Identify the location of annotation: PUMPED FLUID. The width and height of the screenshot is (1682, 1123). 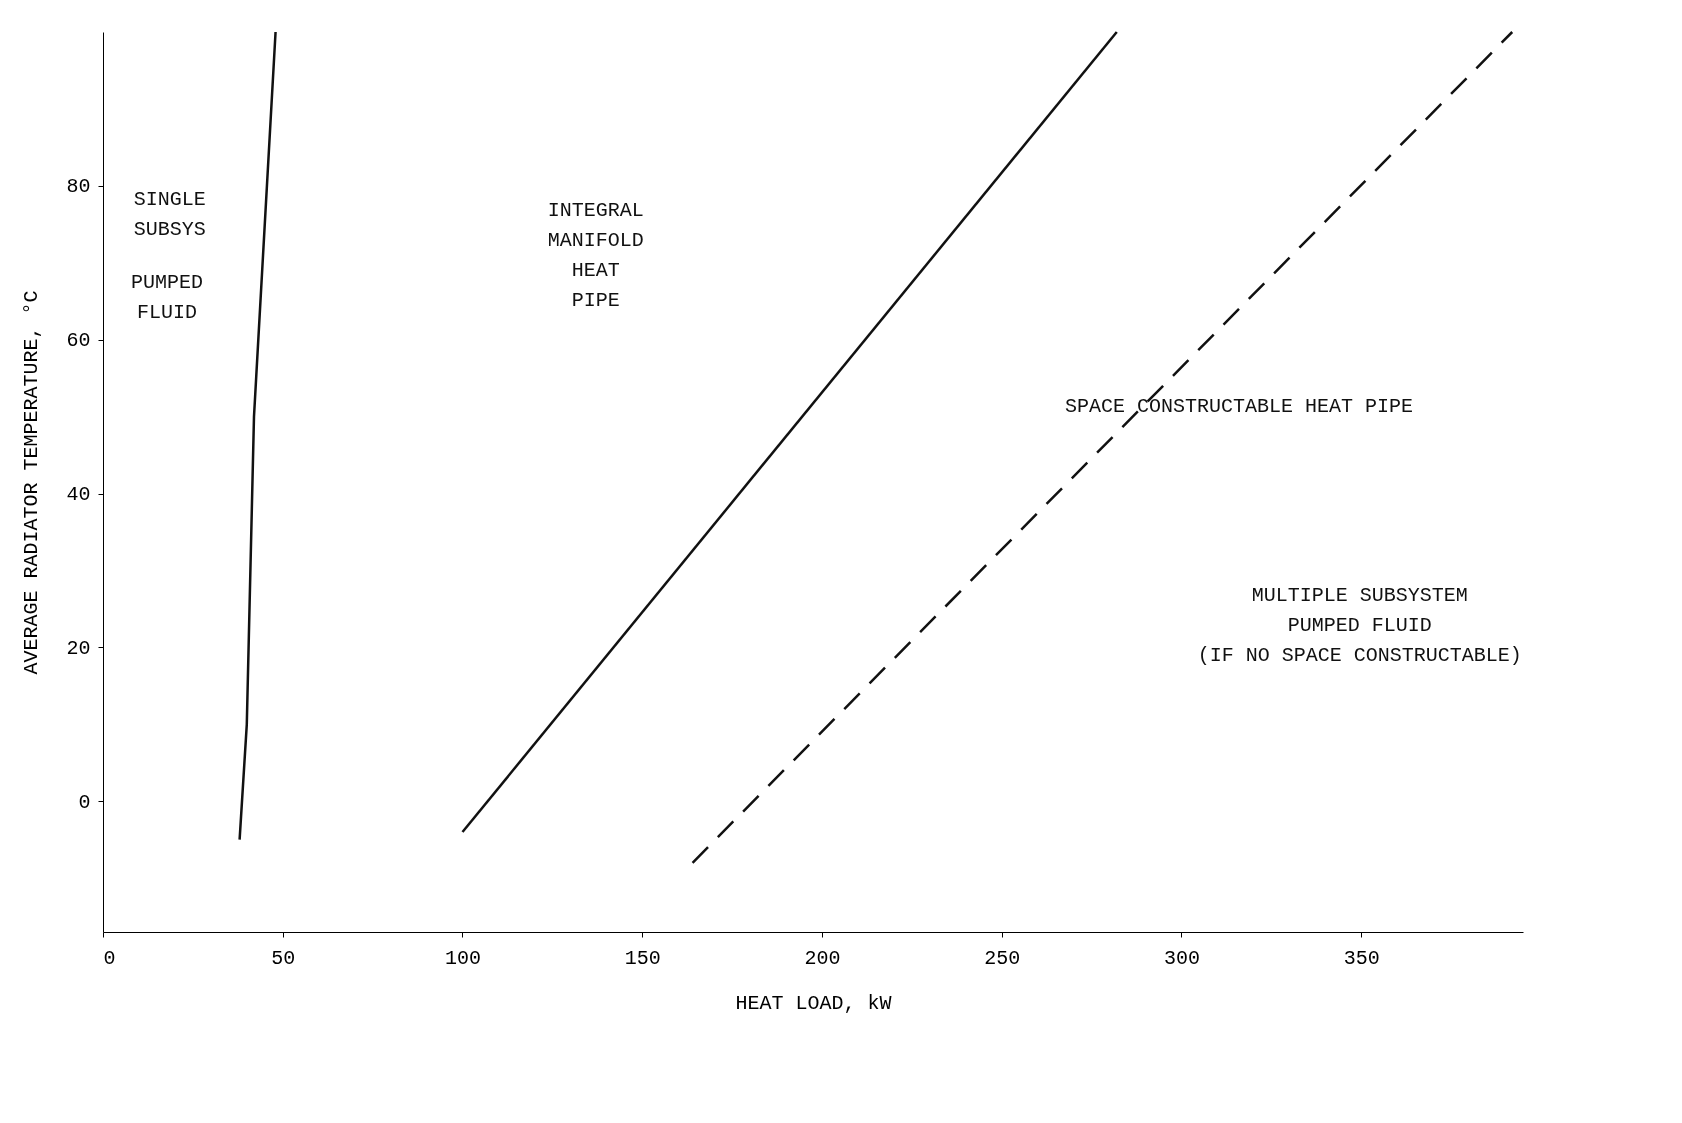
(166, 298).